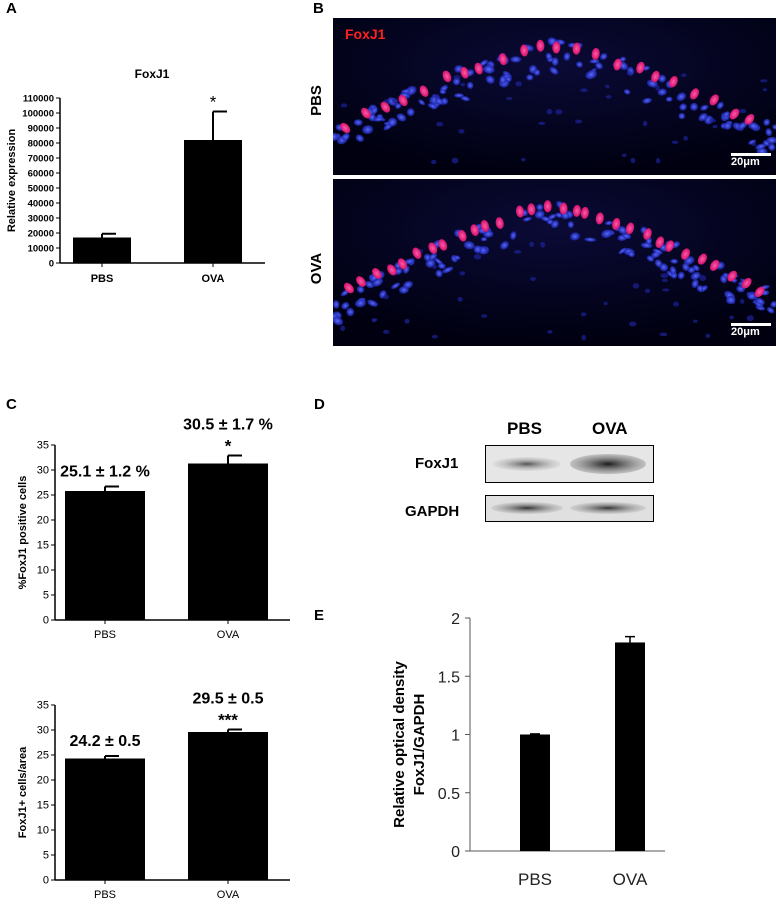 Image resolution: width=780 pixels, height=908 pixels. I want to click on a-bar-pbs, so click(102, 250).